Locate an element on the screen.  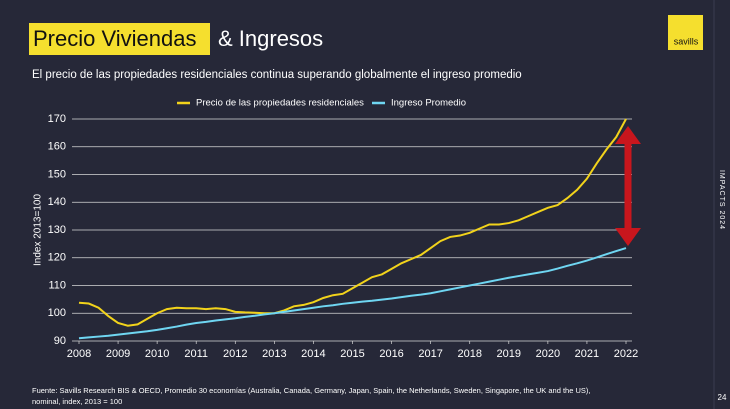
title-highlight is located at coordinates (119, 39).